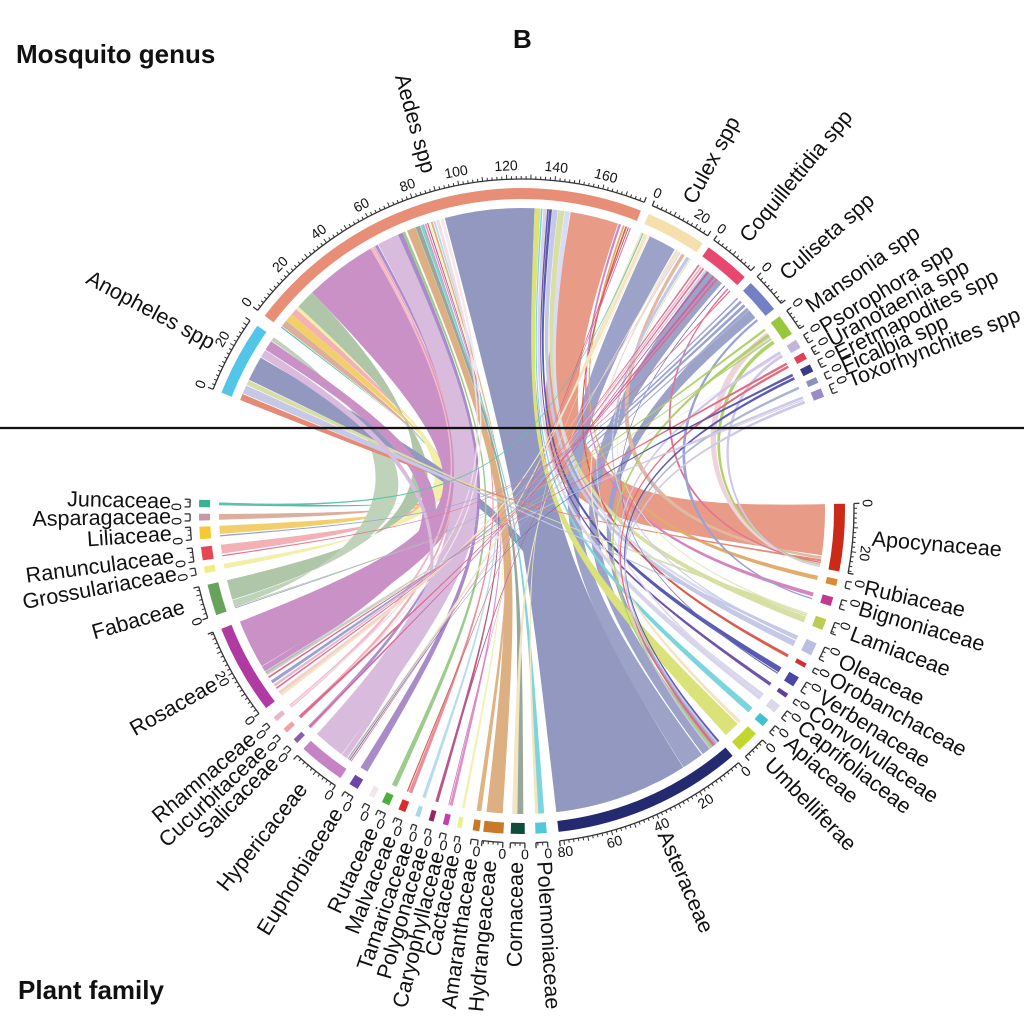  Describe the element at coordinates (119, 500) in the screenshot. I see `svg-text: Juncaceae` at that location.